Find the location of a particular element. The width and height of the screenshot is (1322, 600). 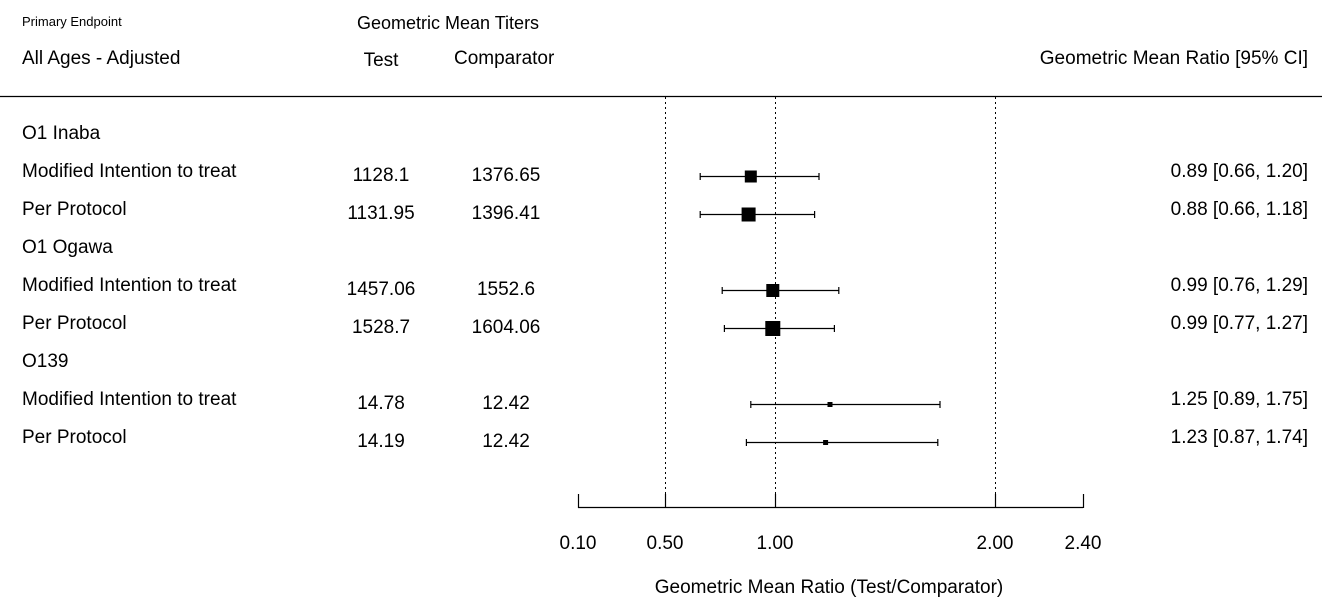

header-endpoint-label: Primary Endpoint is located at coordinates (72, 21).